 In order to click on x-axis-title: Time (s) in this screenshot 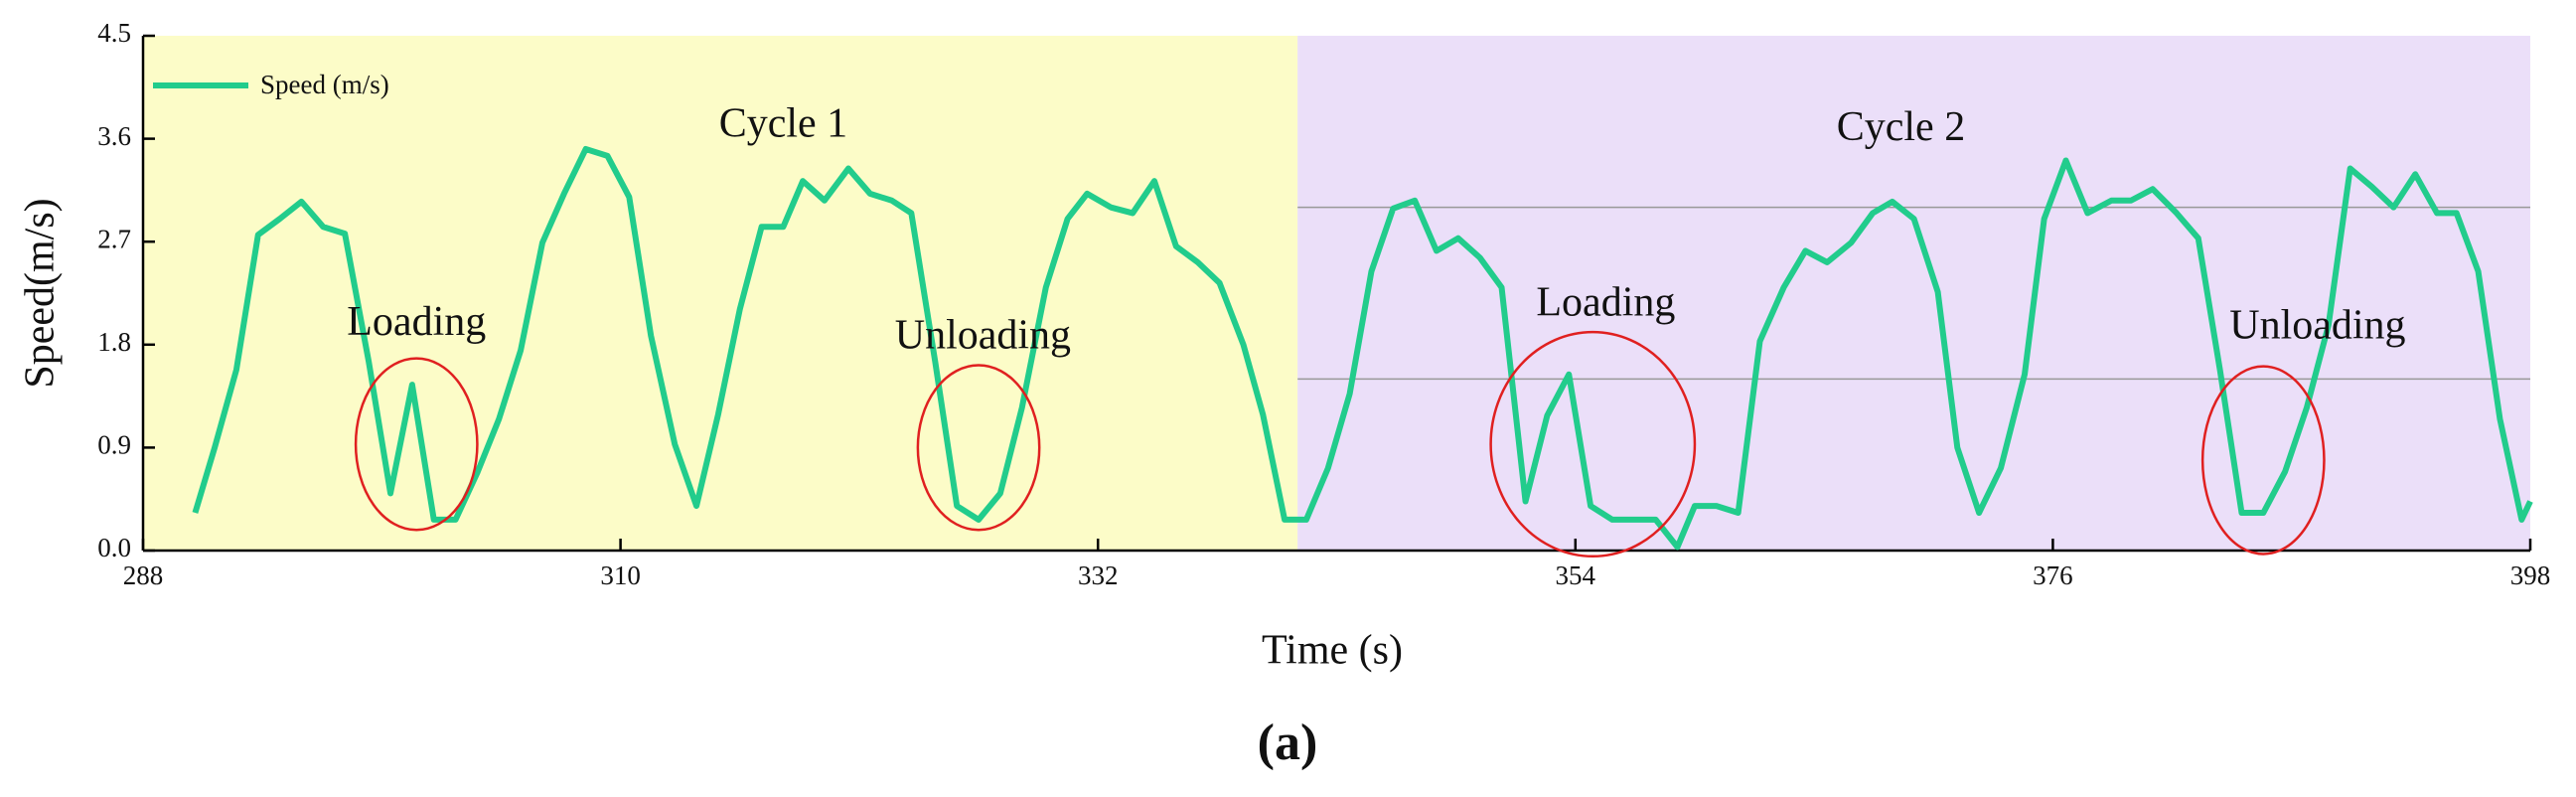, I will do `click(1332, 651)`.